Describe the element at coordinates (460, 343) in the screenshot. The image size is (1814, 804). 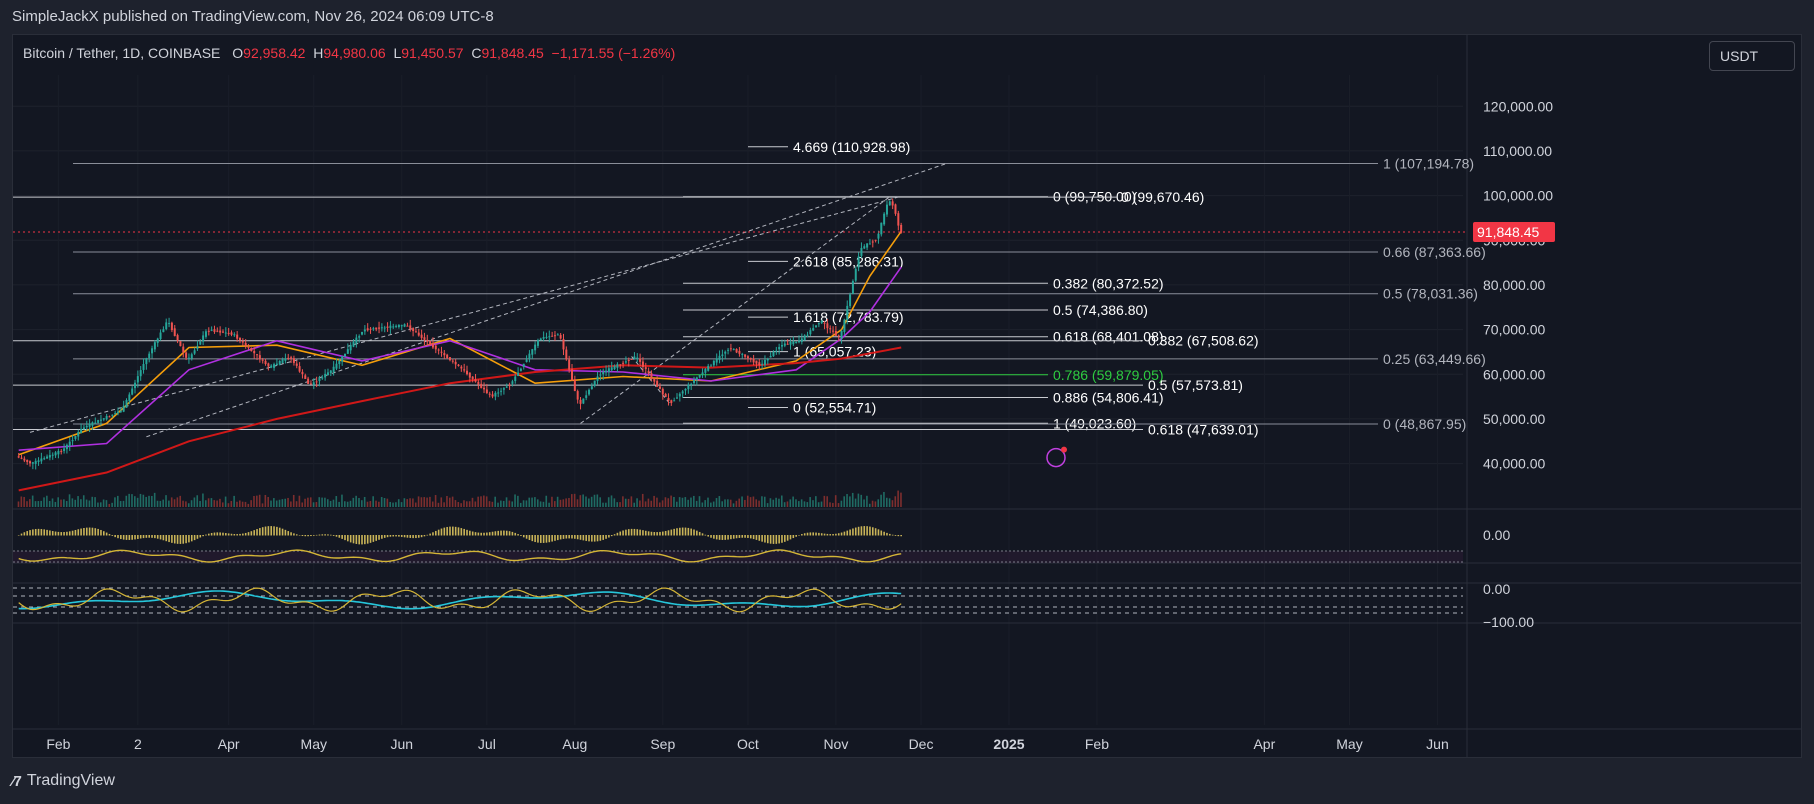
I see `moving-average-line` at that location.